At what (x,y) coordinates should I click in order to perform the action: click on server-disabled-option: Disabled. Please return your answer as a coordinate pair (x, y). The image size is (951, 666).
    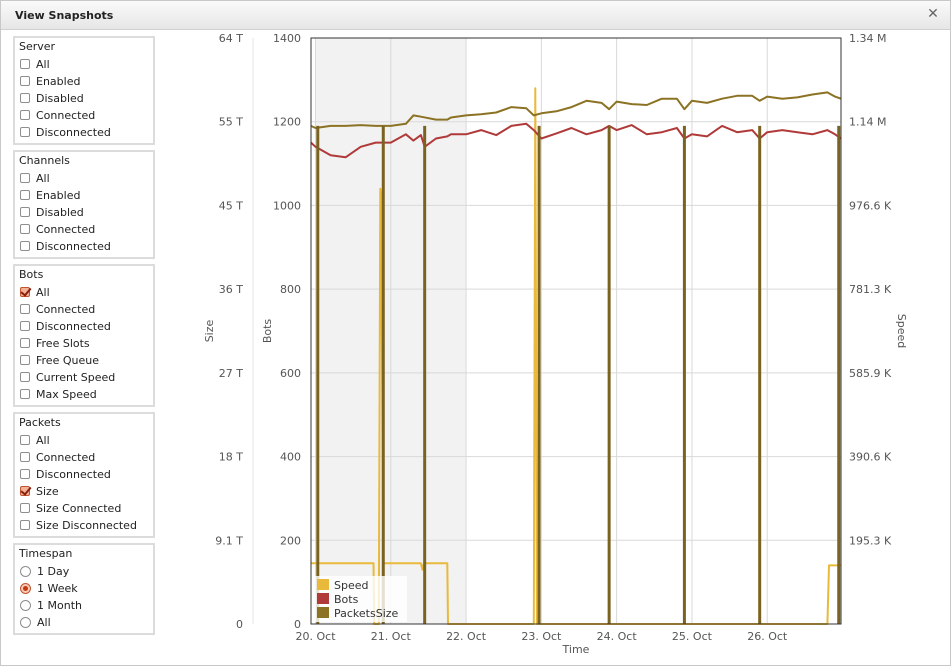
    Looking at the image, I should click on (52, 98).